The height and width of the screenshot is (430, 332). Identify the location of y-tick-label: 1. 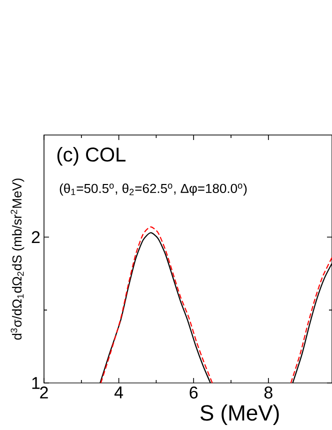
(36, 383).